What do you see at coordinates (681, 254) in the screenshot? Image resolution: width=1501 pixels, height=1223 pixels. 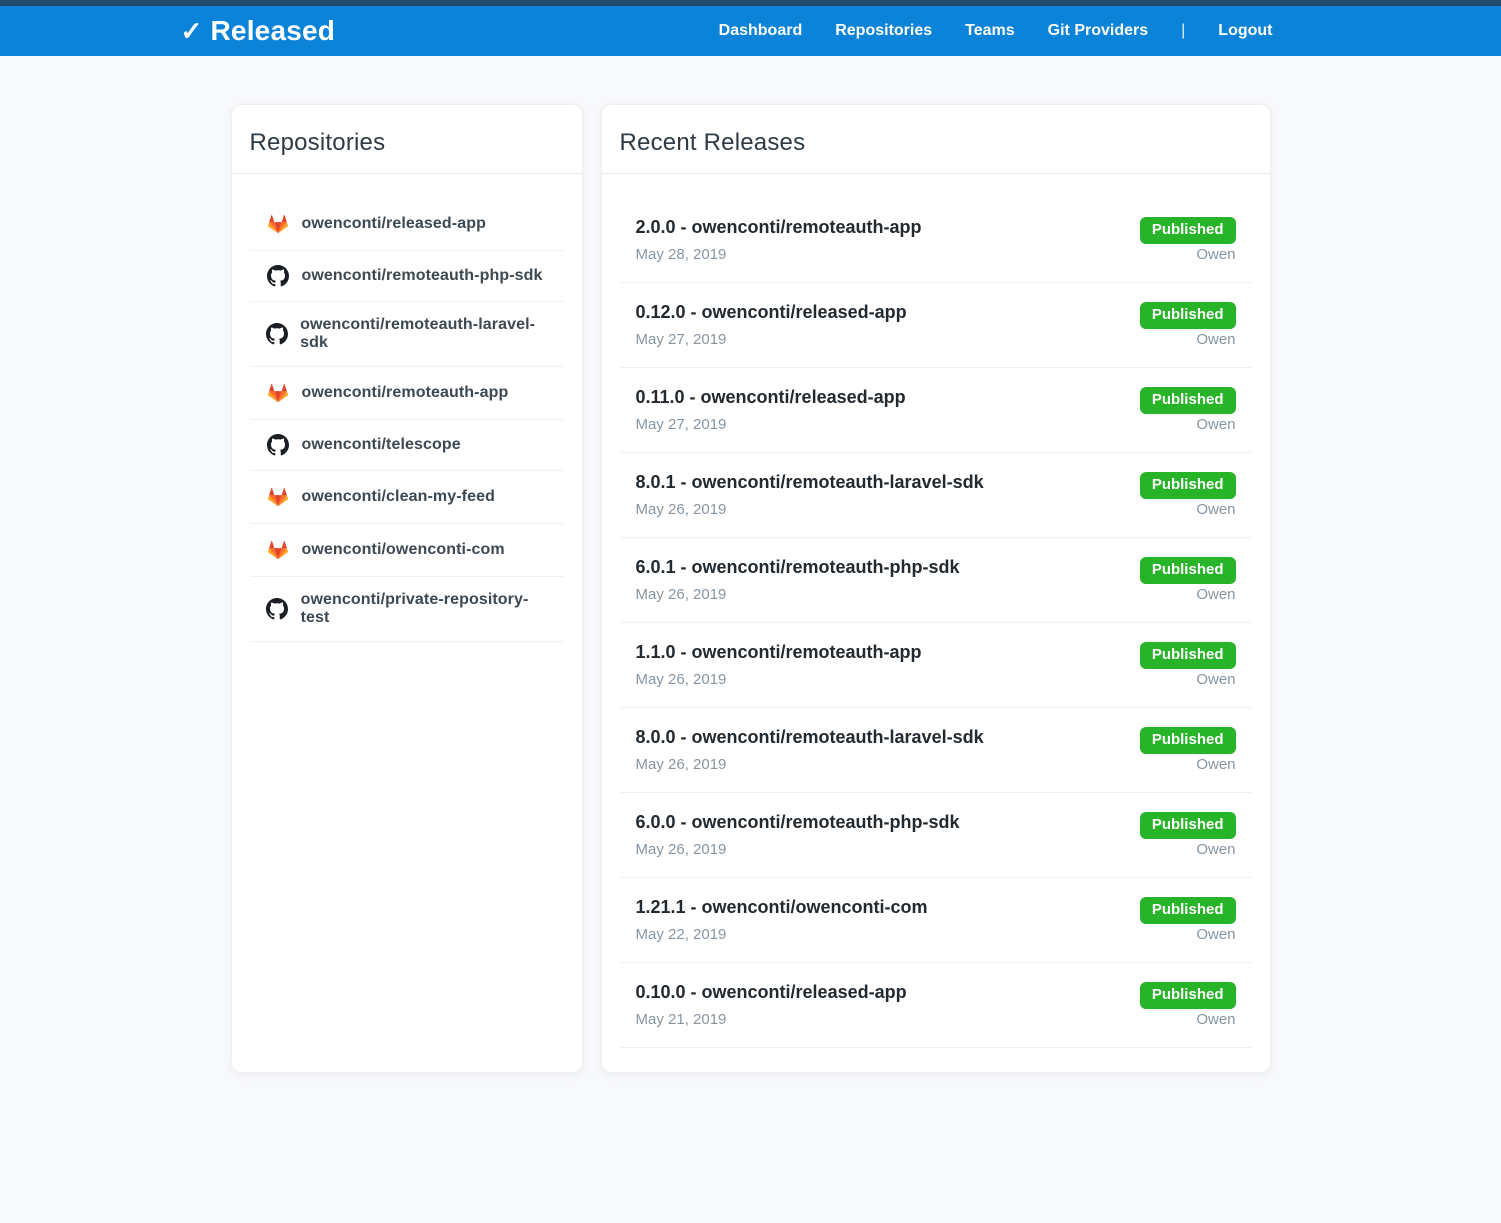 I see `release-date: May 28, 2019` at bounding box center [681, 254].